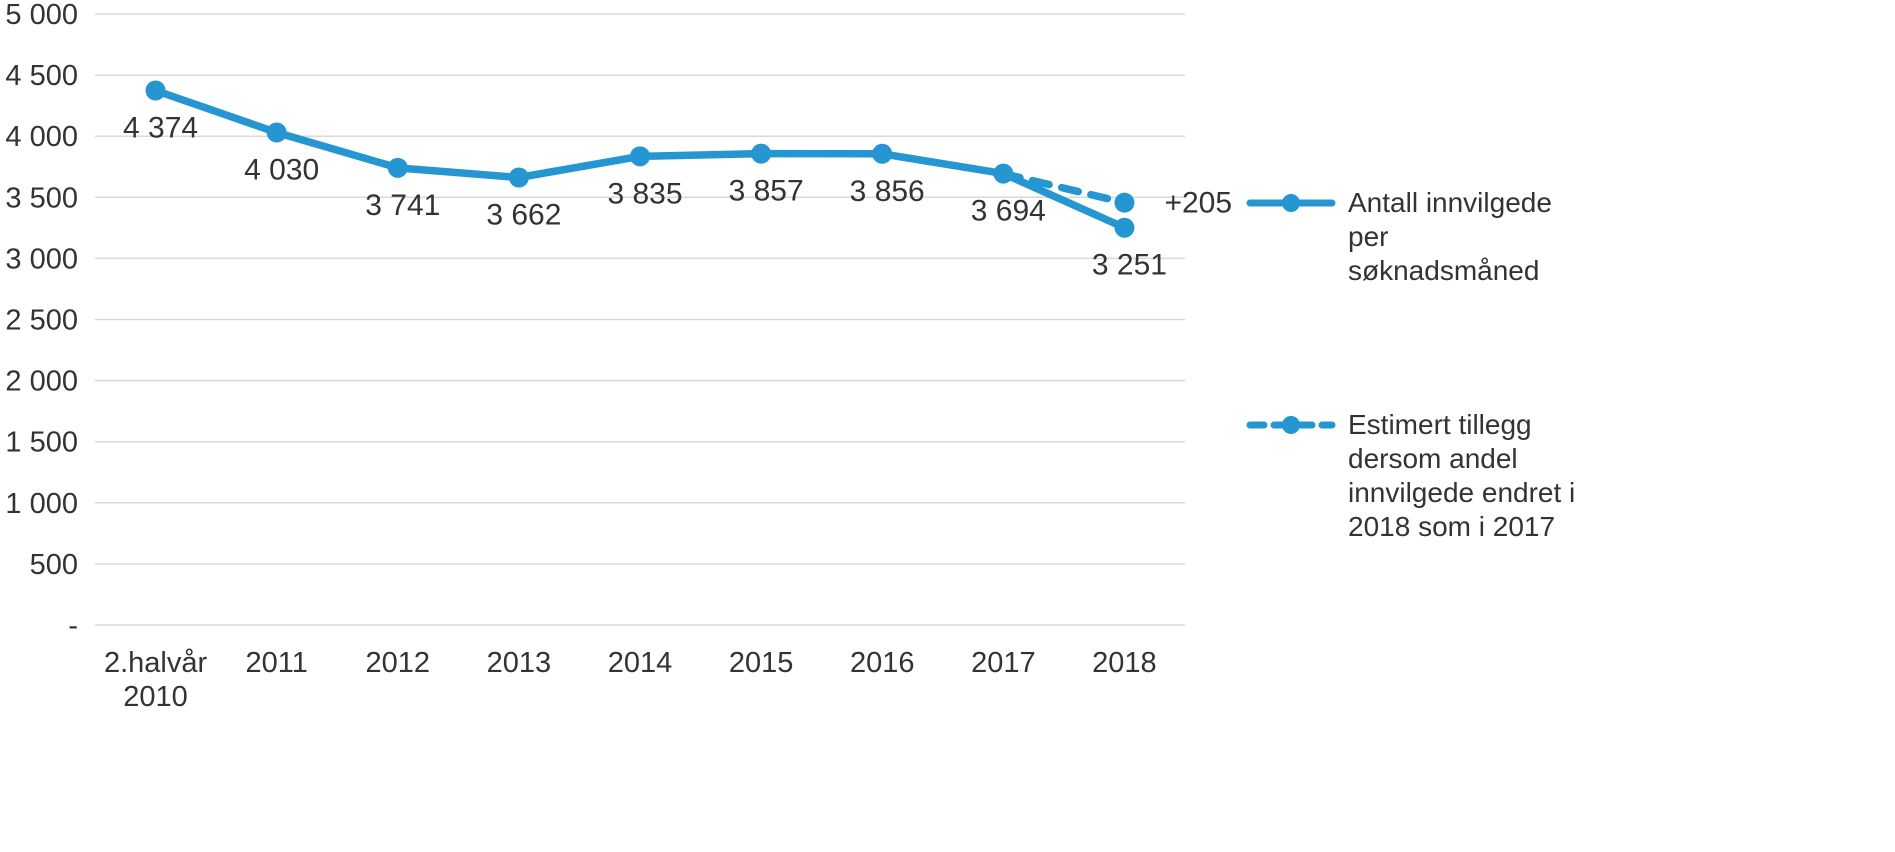  I want to click on x-axis-tick-label: 2016, so click(882, 663).